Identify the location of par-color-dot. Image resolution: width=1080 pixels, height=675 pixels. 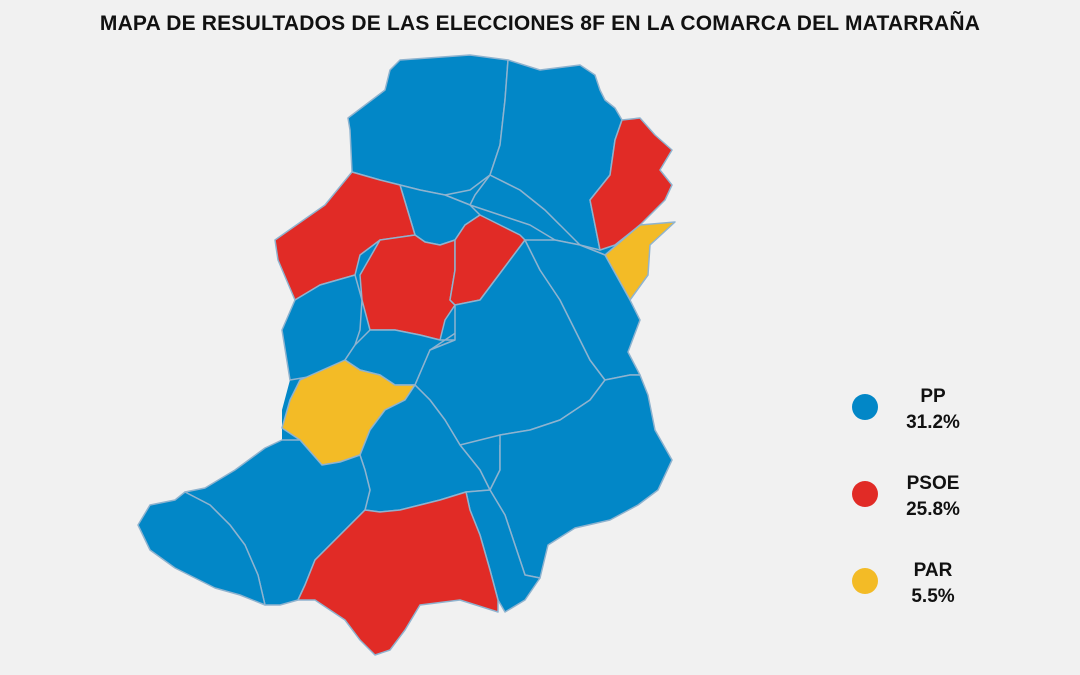
(865, 581).